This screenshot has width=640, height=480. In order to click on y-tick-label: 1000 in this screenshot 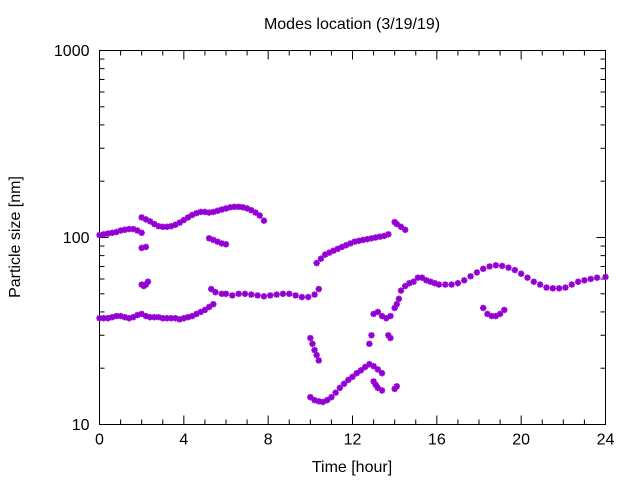, I will do `click(72, 51)`.